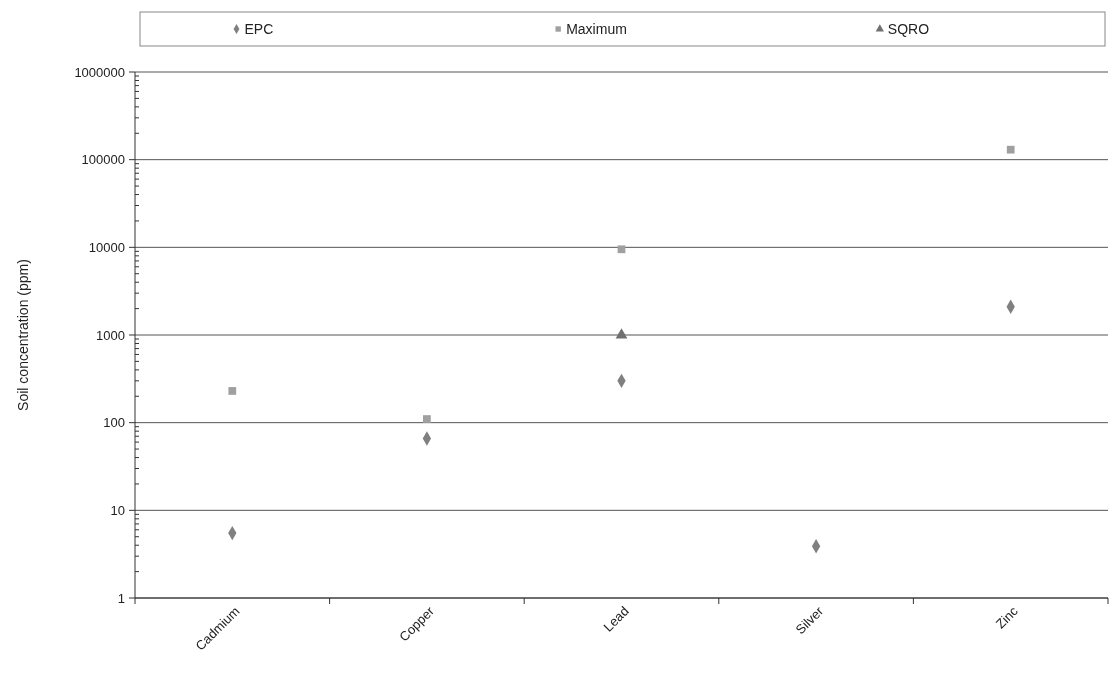 This screenshot has height=696, width=1112. Describe the element at coordinates (908, 28) in the screenshot. I see `legend-label: SQRO` at that location.